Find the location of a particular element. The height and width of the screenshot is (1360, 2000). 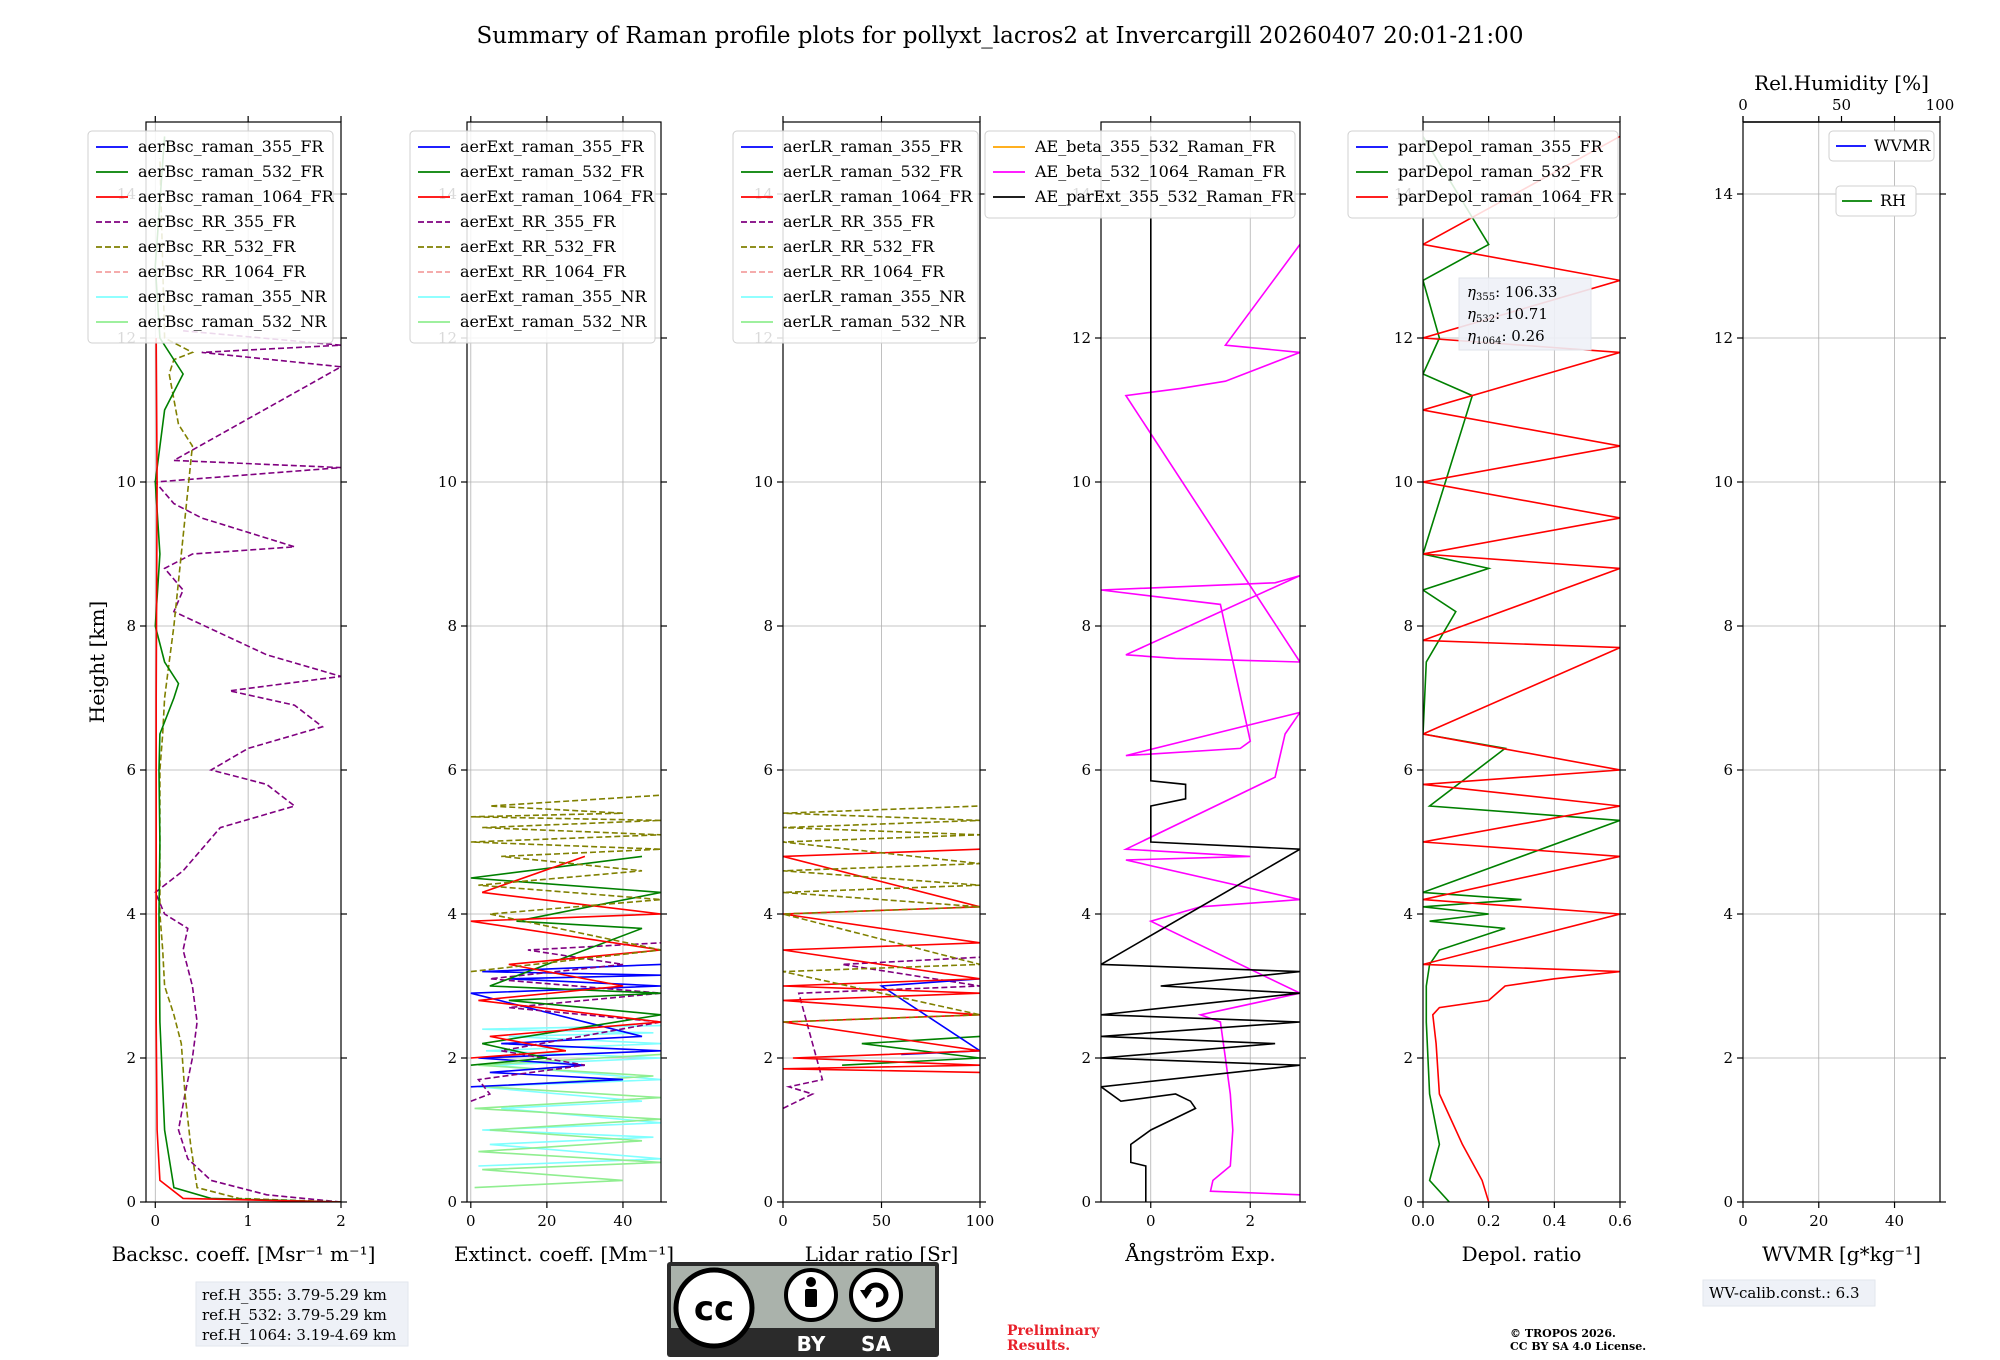

series-group-ext is located at coordinates (565, 991).